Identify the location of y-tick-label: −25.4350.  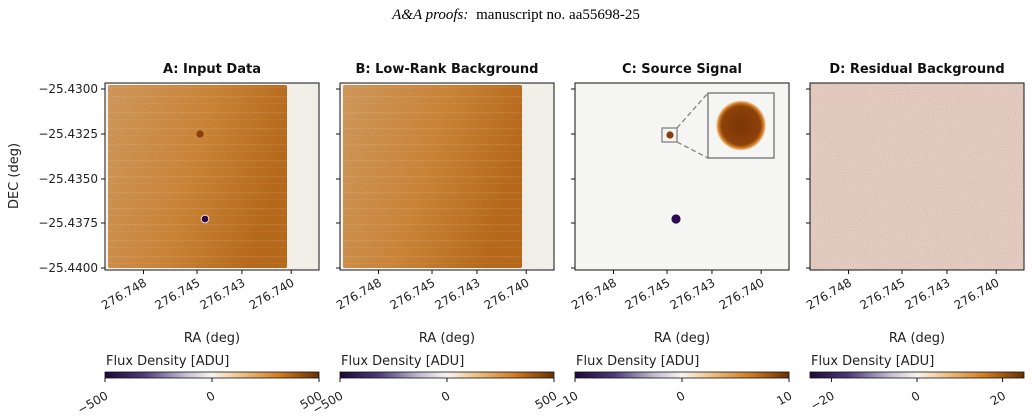
(68, 179).